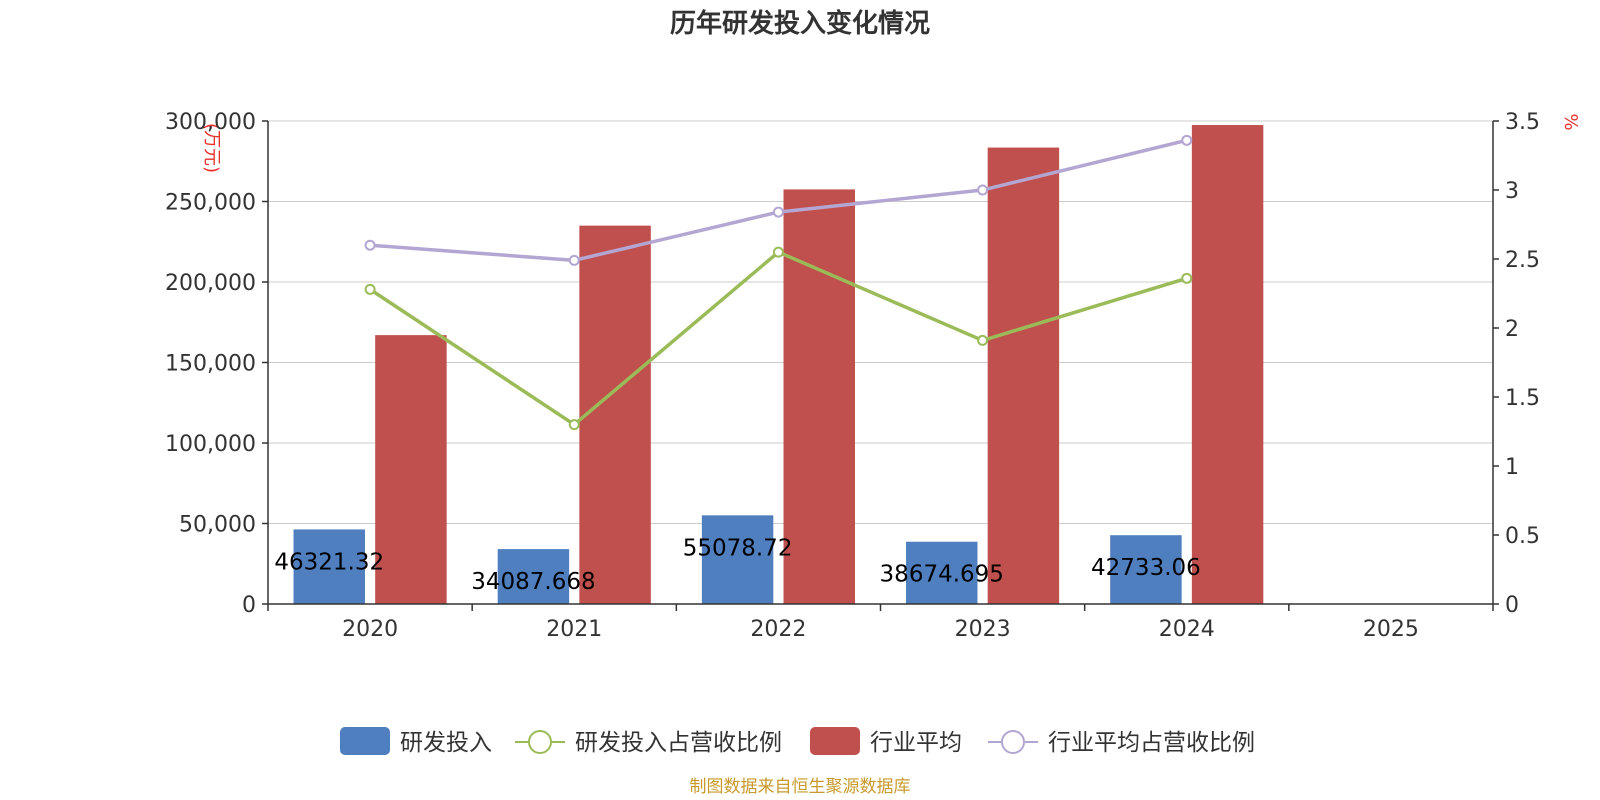  Describe the element at coordinates (210, 203) in the screenshot. I see `left-axis-tick-label: 250,000` at that location.